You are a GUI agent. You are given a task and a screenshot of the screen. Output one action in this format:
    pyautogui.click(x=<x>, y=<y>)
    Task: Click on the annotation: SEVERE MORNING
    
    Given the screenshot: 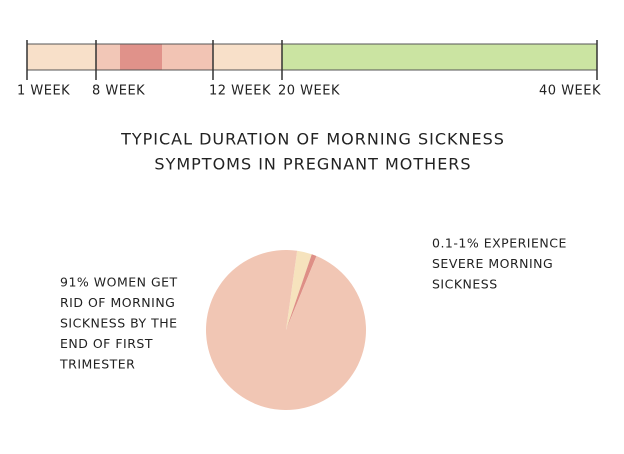 What is the action you would take?
    pyautogui.click(x=492, y=263)
    